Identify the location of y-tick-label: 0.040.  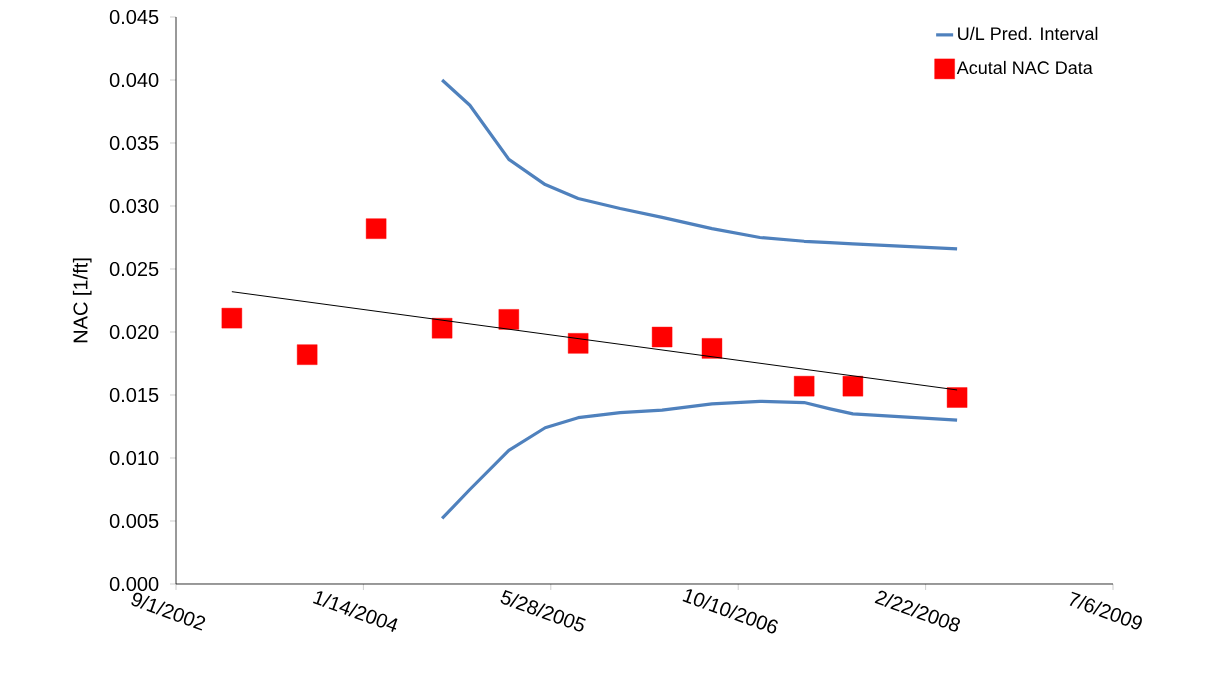
(134, 80).